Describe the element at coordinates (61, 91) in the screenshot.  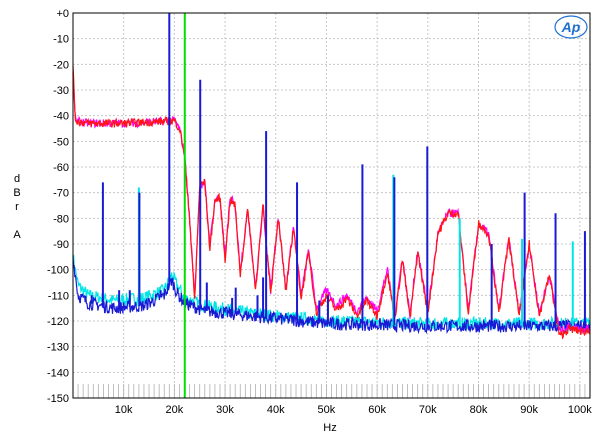
I see `y-tick-label: -30` at that location.